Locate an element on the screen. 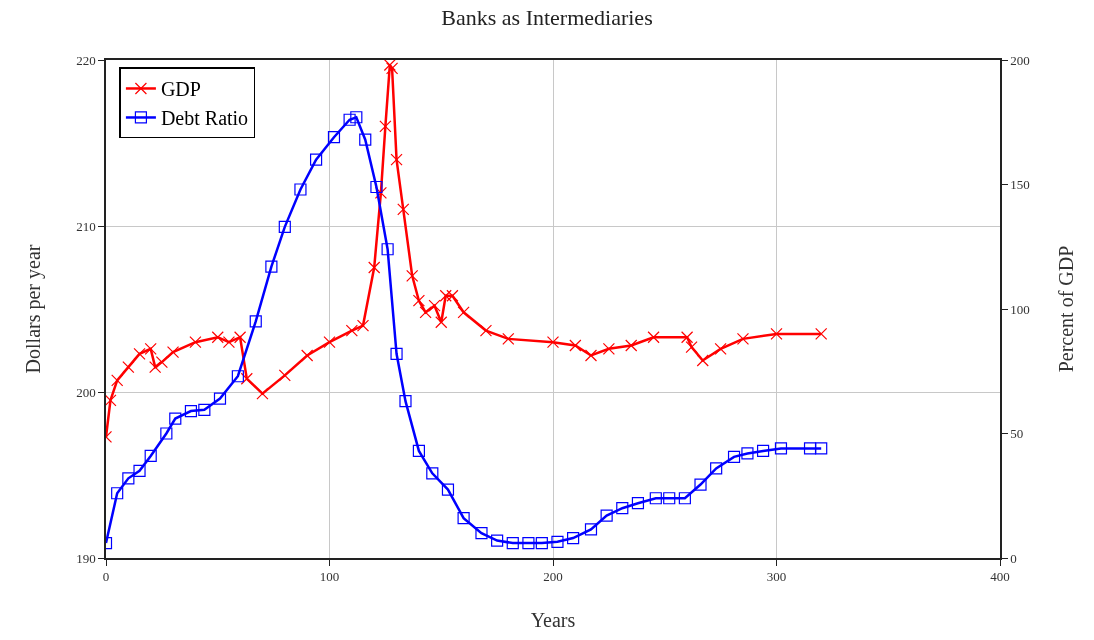 This screenshot has width=1094, height=640. legend-label: Debt Ratio is located at coordinates (204, 118).